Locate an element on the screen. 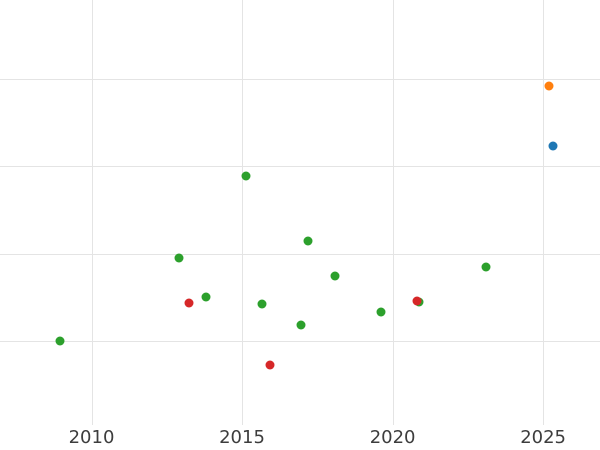 The width and height of the screenshot is (600, 450). x-tick-label: 2010 is located at coordinates (91, 437).